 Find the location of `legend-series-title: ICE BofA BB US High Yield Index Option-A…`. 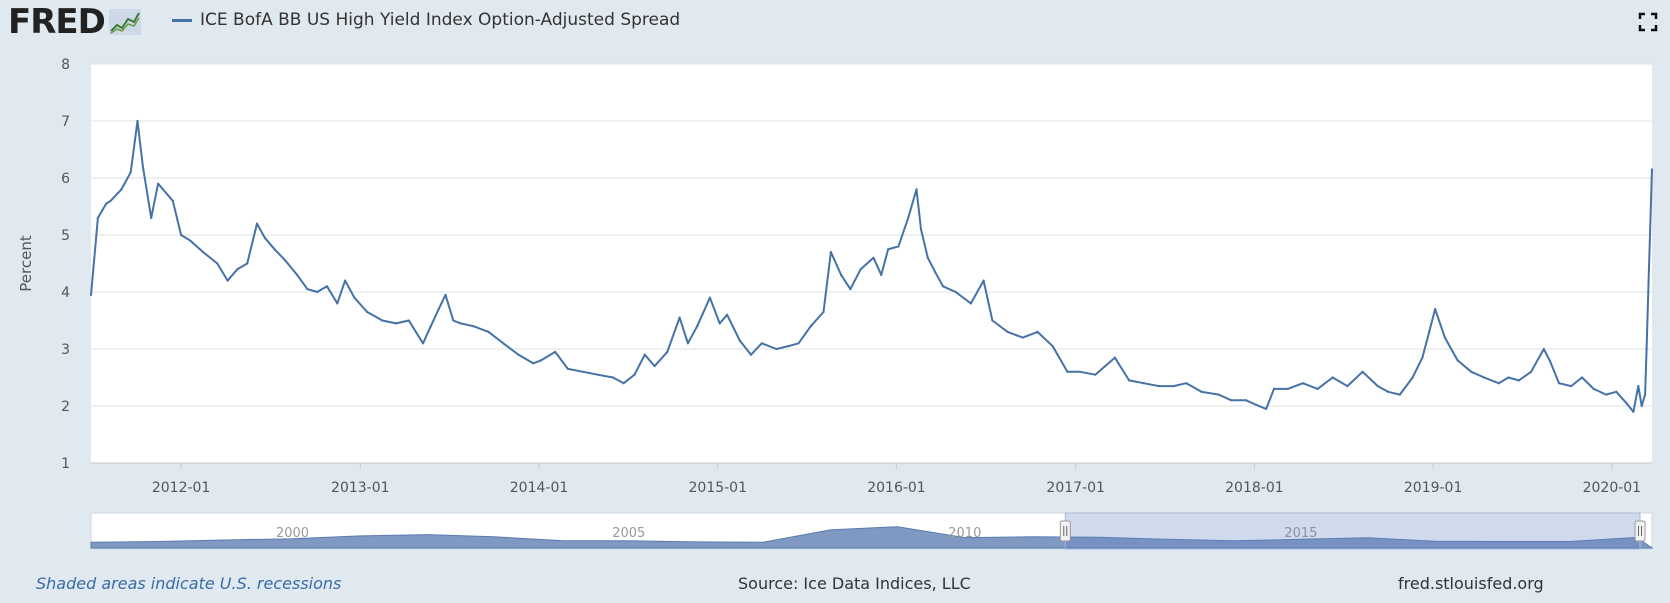

legend-series-title: ICE BofA BB US High Yield Index Option-A… is located at coordinates (440, 20).